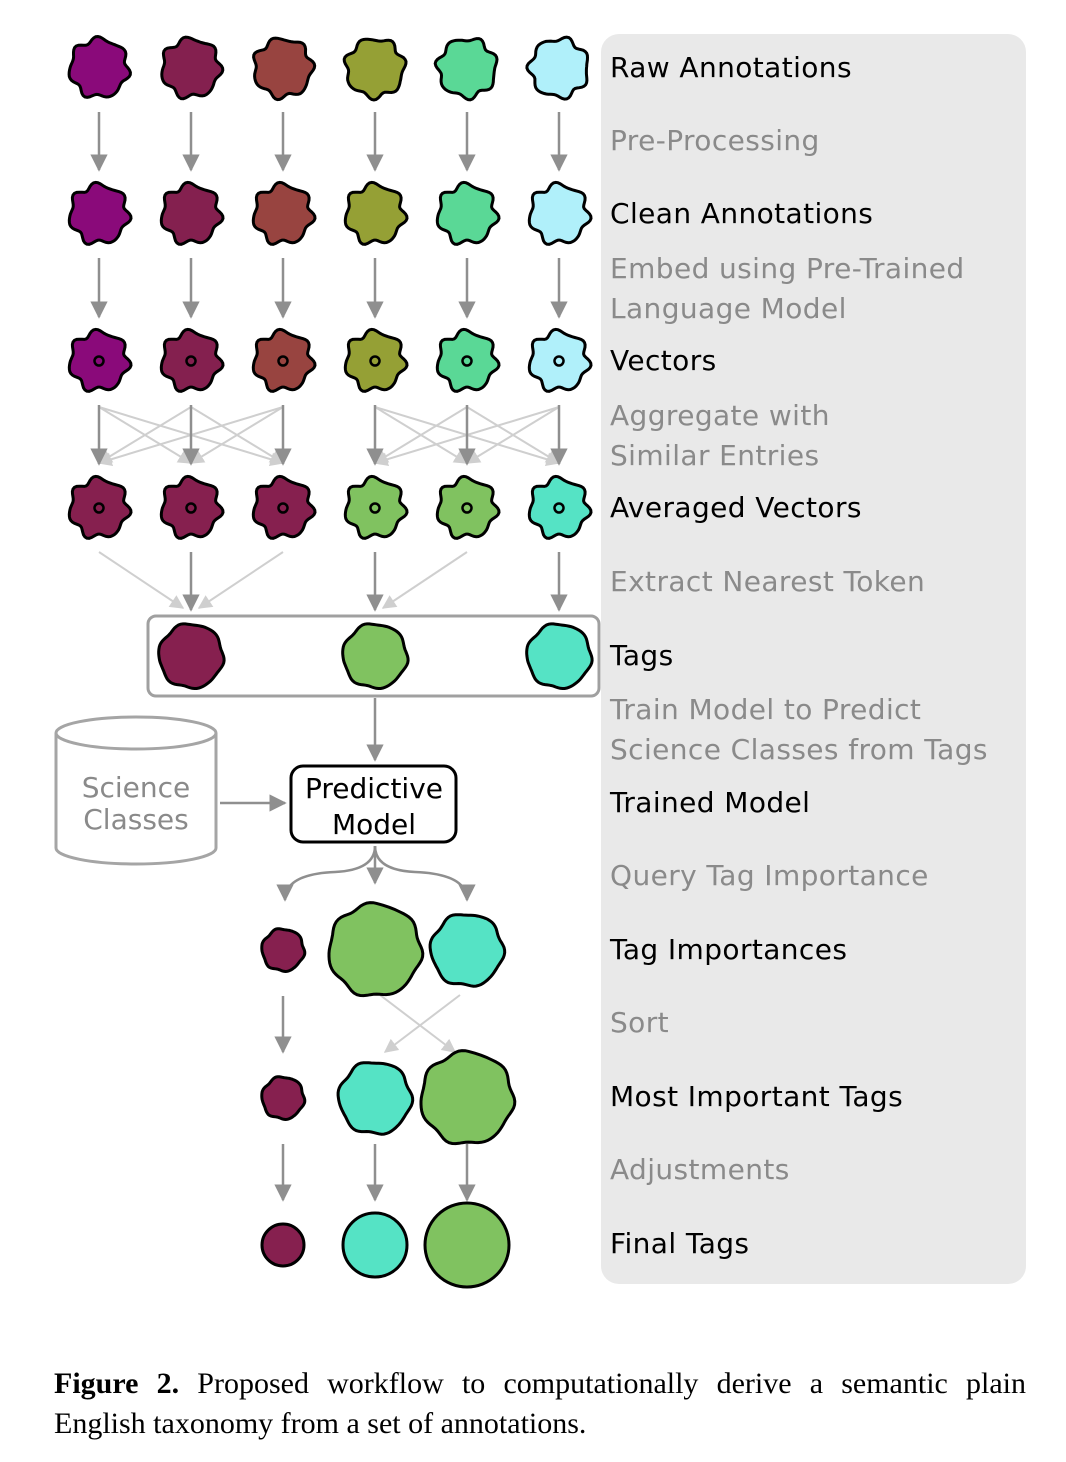  I want to click on averaged-vector-5-centroid, so click(467, 508).